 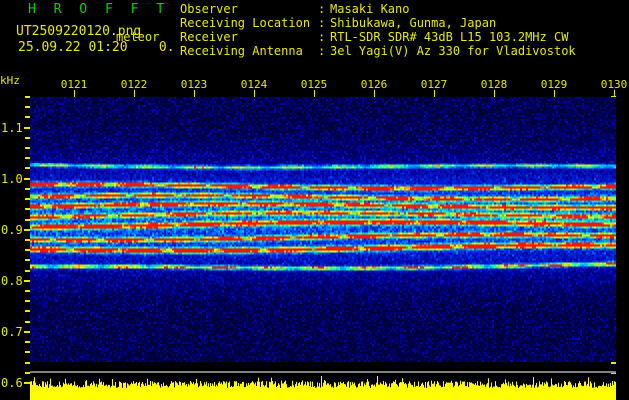 I want to click on metadata-key: Observer, so click(x=209, y=9).